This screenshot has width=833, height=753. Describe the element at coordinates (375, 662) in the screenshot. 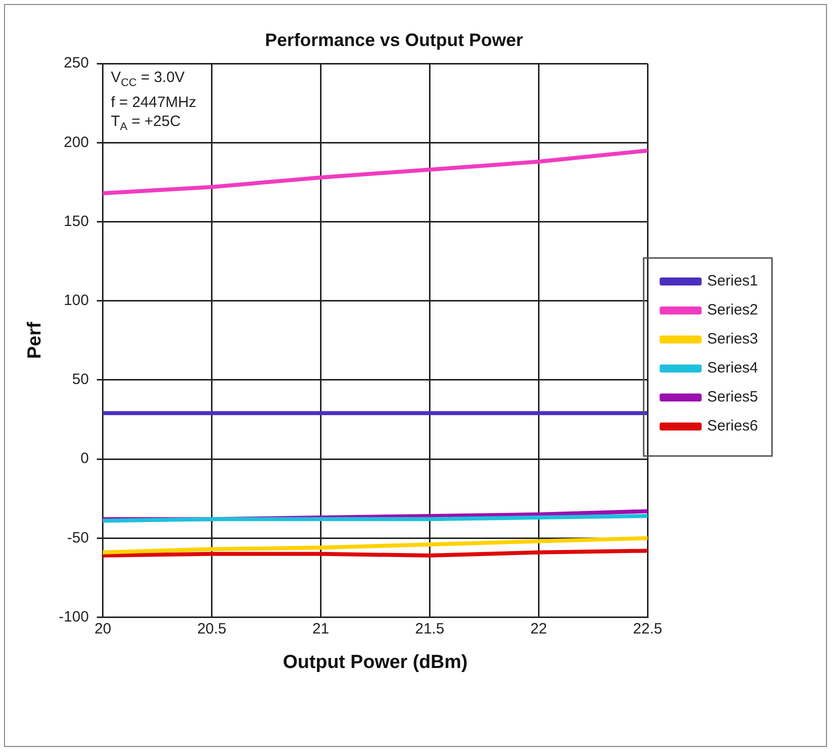

I see `x-axis-title: Output Power (dBm)` at that location.